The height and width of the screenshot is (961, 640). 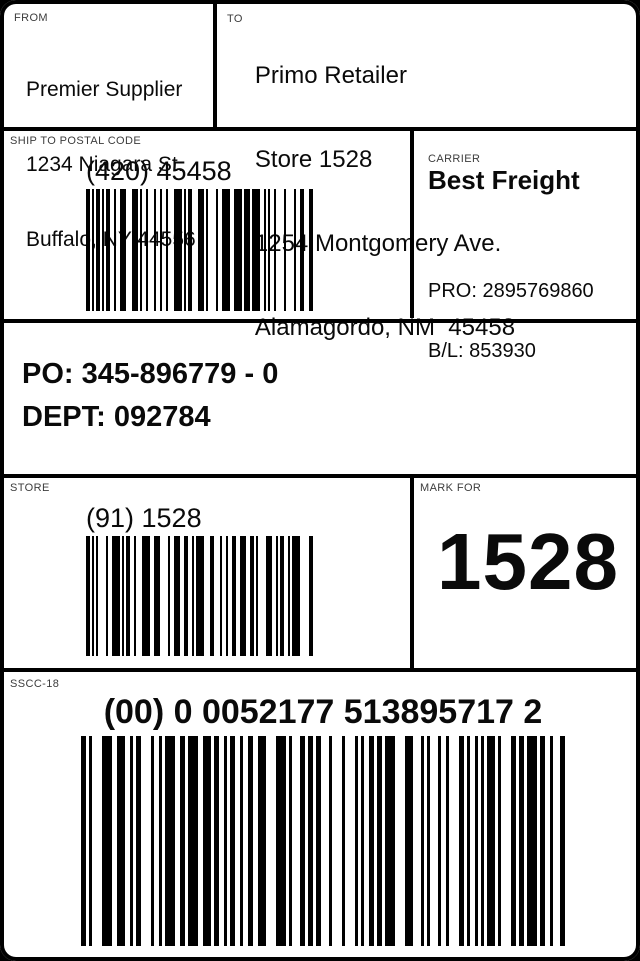 I want to click on carrier-name: Best Freight, so click(x=504, y=180).